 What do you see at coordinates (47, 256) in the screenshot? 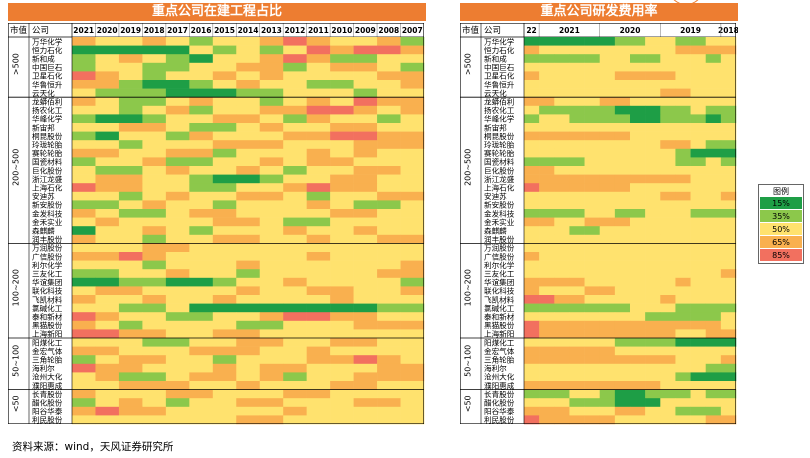
I see `company-label: 广信股份` at bounding box center [47, 256].